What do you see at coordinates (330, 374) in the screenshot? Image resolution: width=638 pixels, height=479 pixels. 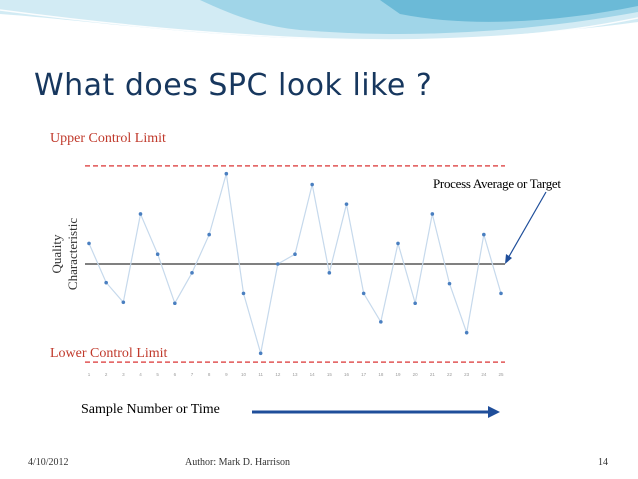 I see `x-tick-label: 15` at bounding box center [330, 374].